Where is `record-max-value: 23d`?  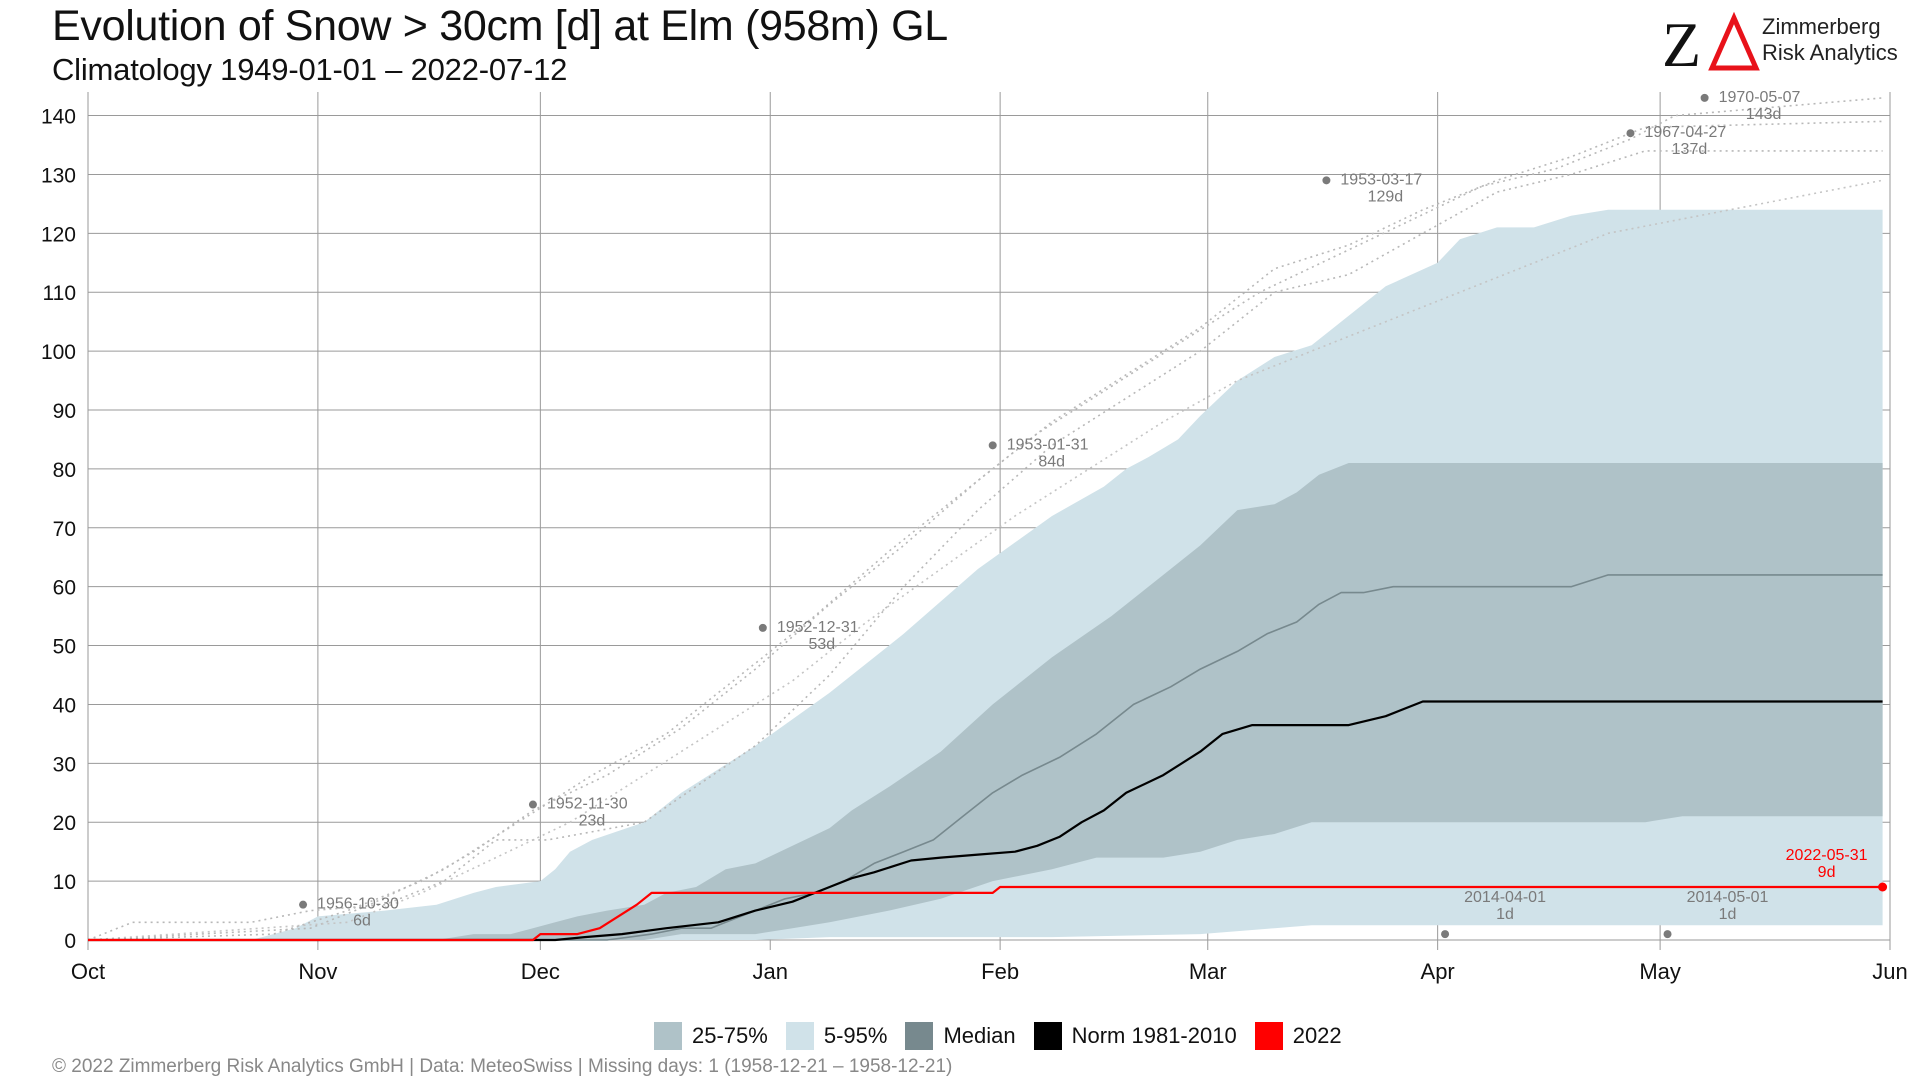
record-max-value: 23d is located at coordinates (592, 821).